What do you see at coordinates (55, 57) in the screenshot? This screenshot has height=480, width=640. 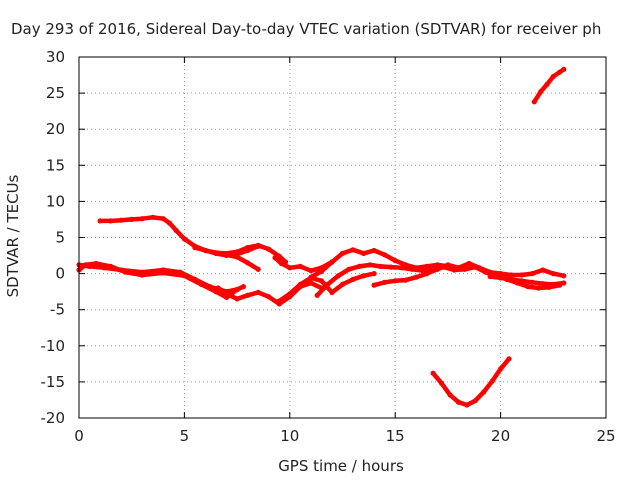 I see `y-tick-label: 30` at bounding box center [55, 57].